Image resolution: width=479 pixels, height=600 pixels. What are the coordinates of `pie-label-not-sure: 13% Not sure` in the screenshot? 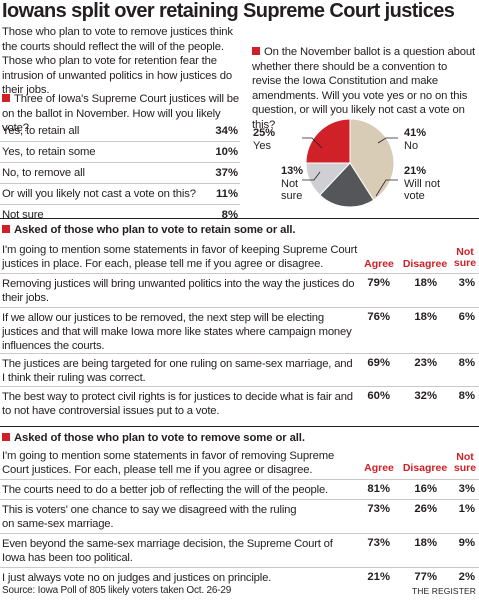 It's located at (292, 184).